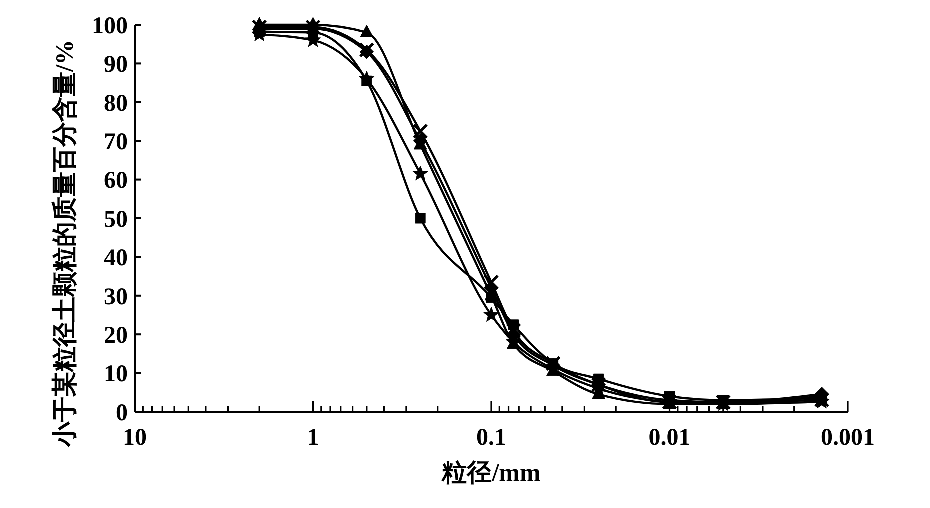 The image size is (930, 508). I want to click on x-axis-title: 粒径/mm, so click(491, 473).